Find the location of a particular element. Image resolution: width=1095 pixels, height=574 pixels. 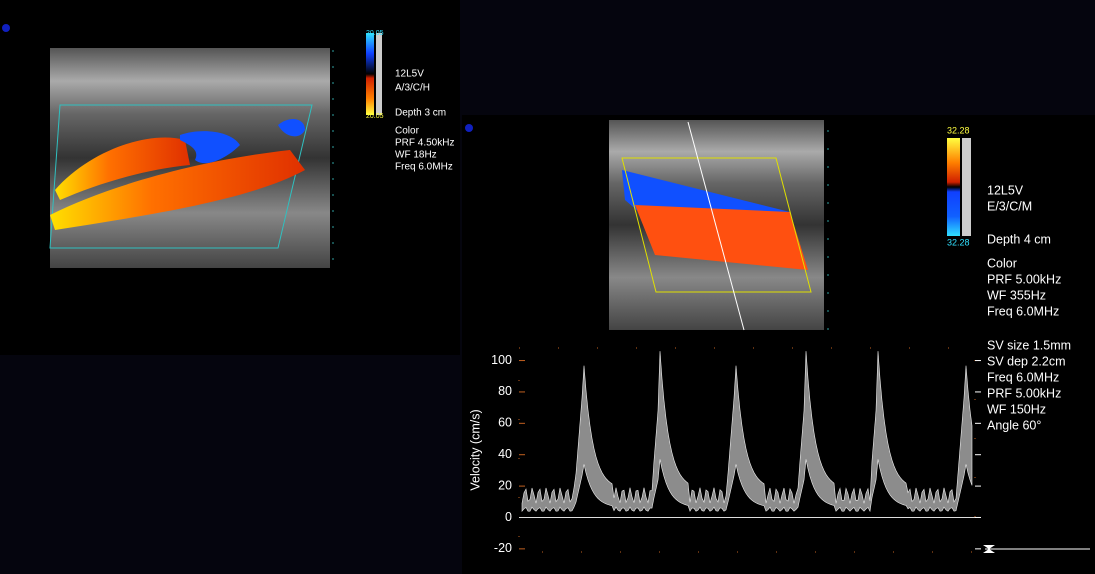

info-text: PRF 4.50kHz is located at coordinates (424, 143).